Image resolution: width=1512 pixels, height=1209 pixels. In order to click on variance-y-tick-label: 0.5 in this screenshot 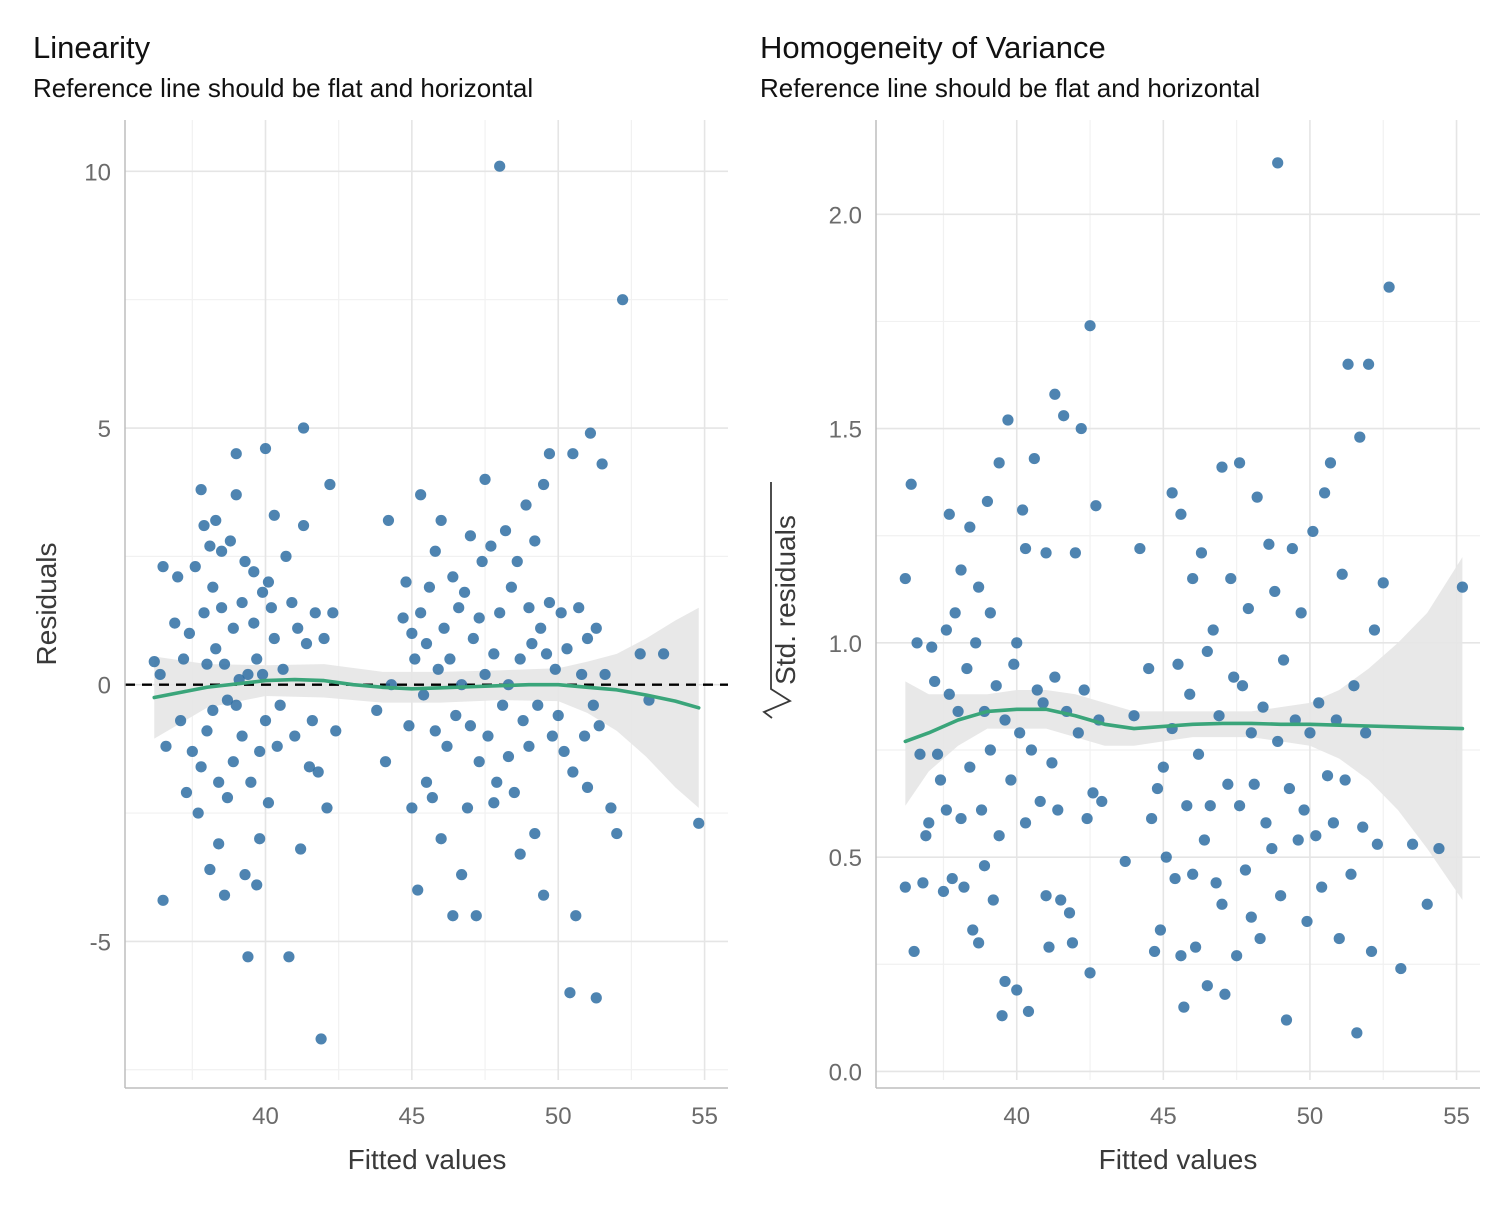, I will do `click(845, 858)`.